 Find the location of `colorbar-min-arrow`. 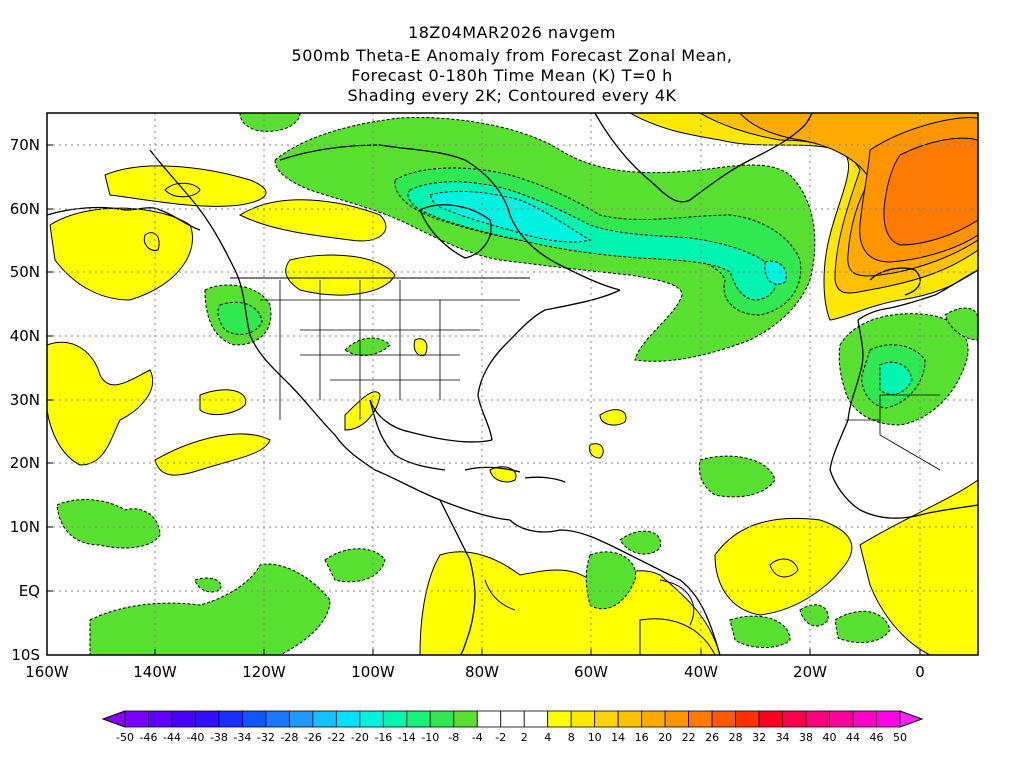

colorbar-min-arrow is located at coordinates (113, 719).